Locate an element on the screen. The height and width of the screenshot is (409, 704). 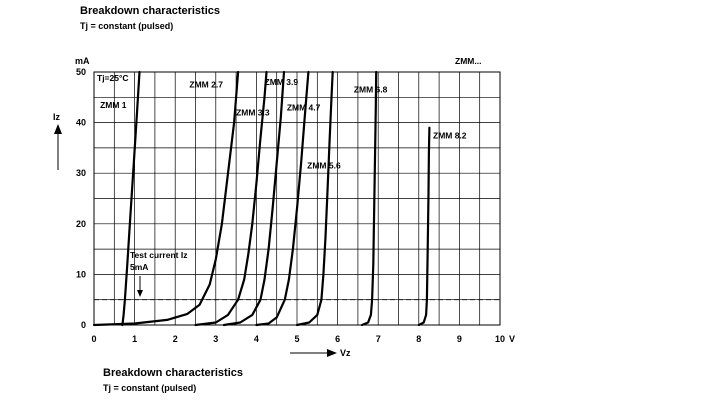
x-tick-label: 4 is located at coordinates (256, 339).